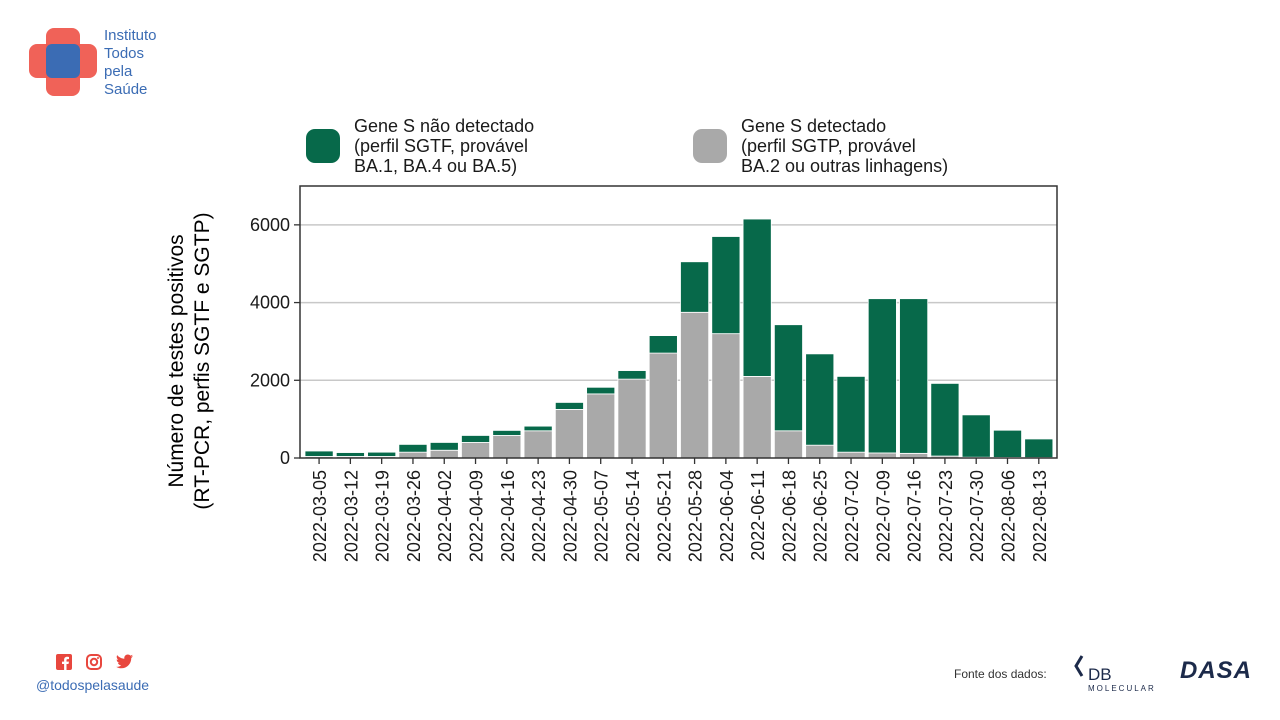 Image resolution: width=1280 pixels, height=720 pixels. I want to click on brand-name-line: Instituto, so click(130, 35).